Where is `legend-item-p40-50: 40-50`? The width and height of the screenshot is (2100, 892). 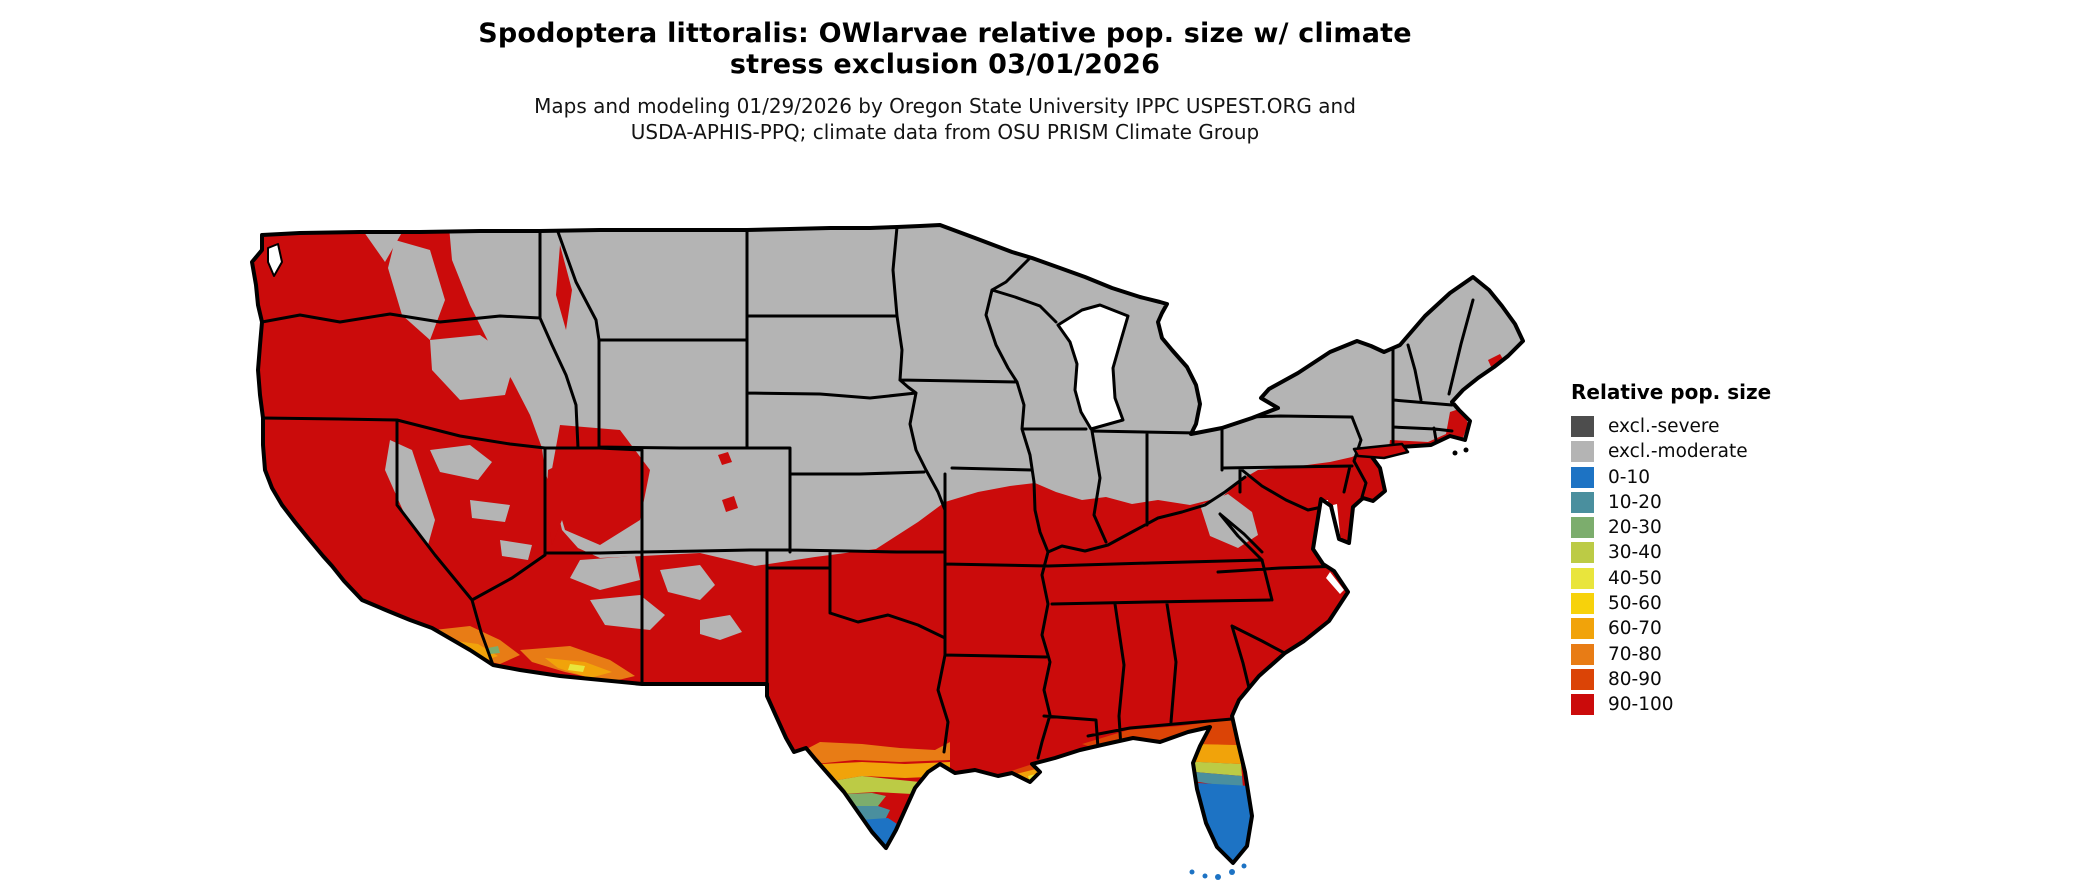
legend-item-p40-50: 40-50 is located at coordinates (1716, 578).